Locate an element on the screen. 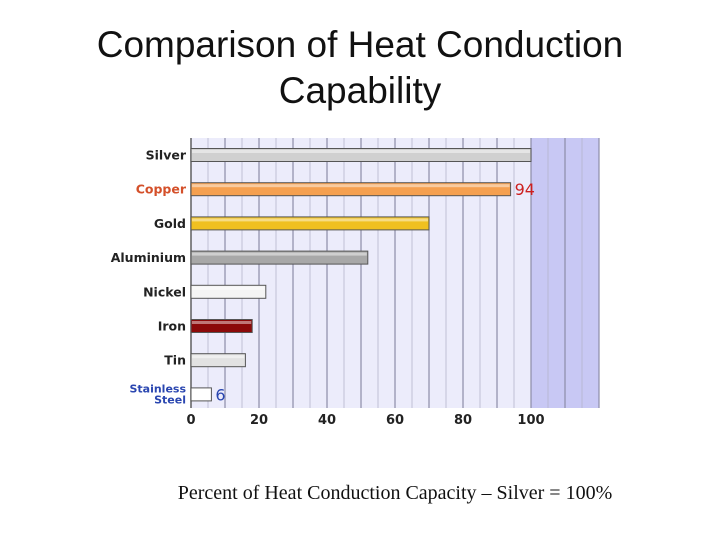 This screenshot has width=720, height=540. category-label-line: Steel is located at coordinates (170, 399).